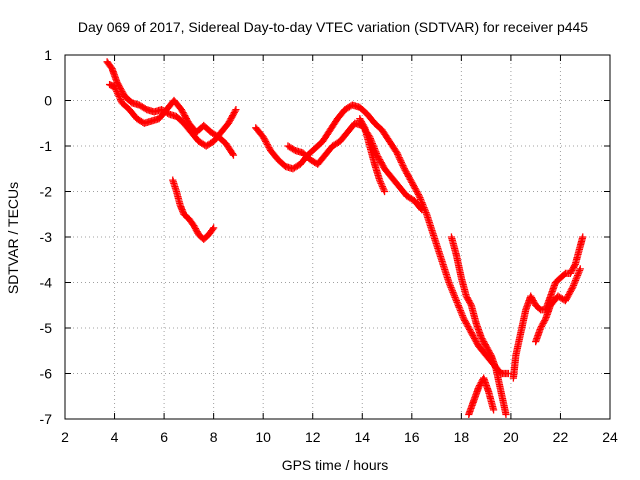 This screenshot has height=480, width=640. What do you see at coordinates (561, 437) in the screenshot?
I see `x-tick-label: 22` at bounding box center [561, 437].